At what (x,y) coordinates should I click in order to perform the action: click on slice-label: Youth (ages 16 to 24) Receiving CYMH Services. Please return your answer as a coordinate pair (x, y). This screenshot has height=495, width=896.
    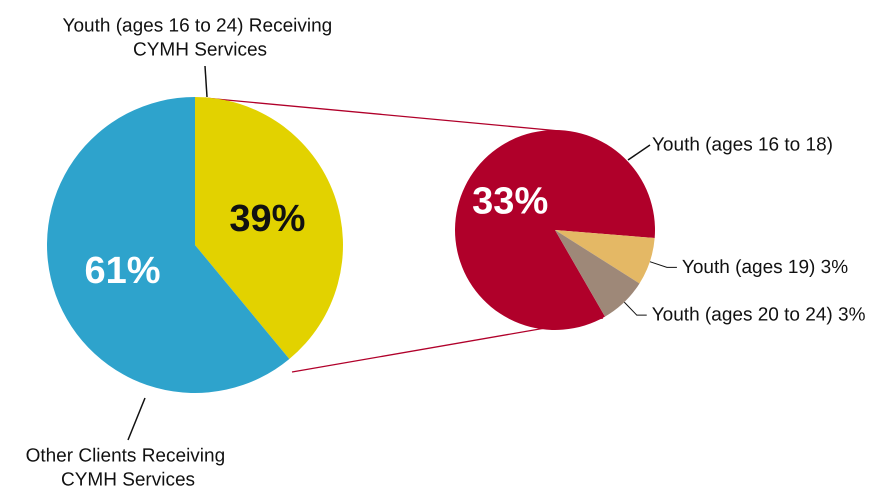
    Looking at the image, I should click on (200, 38).